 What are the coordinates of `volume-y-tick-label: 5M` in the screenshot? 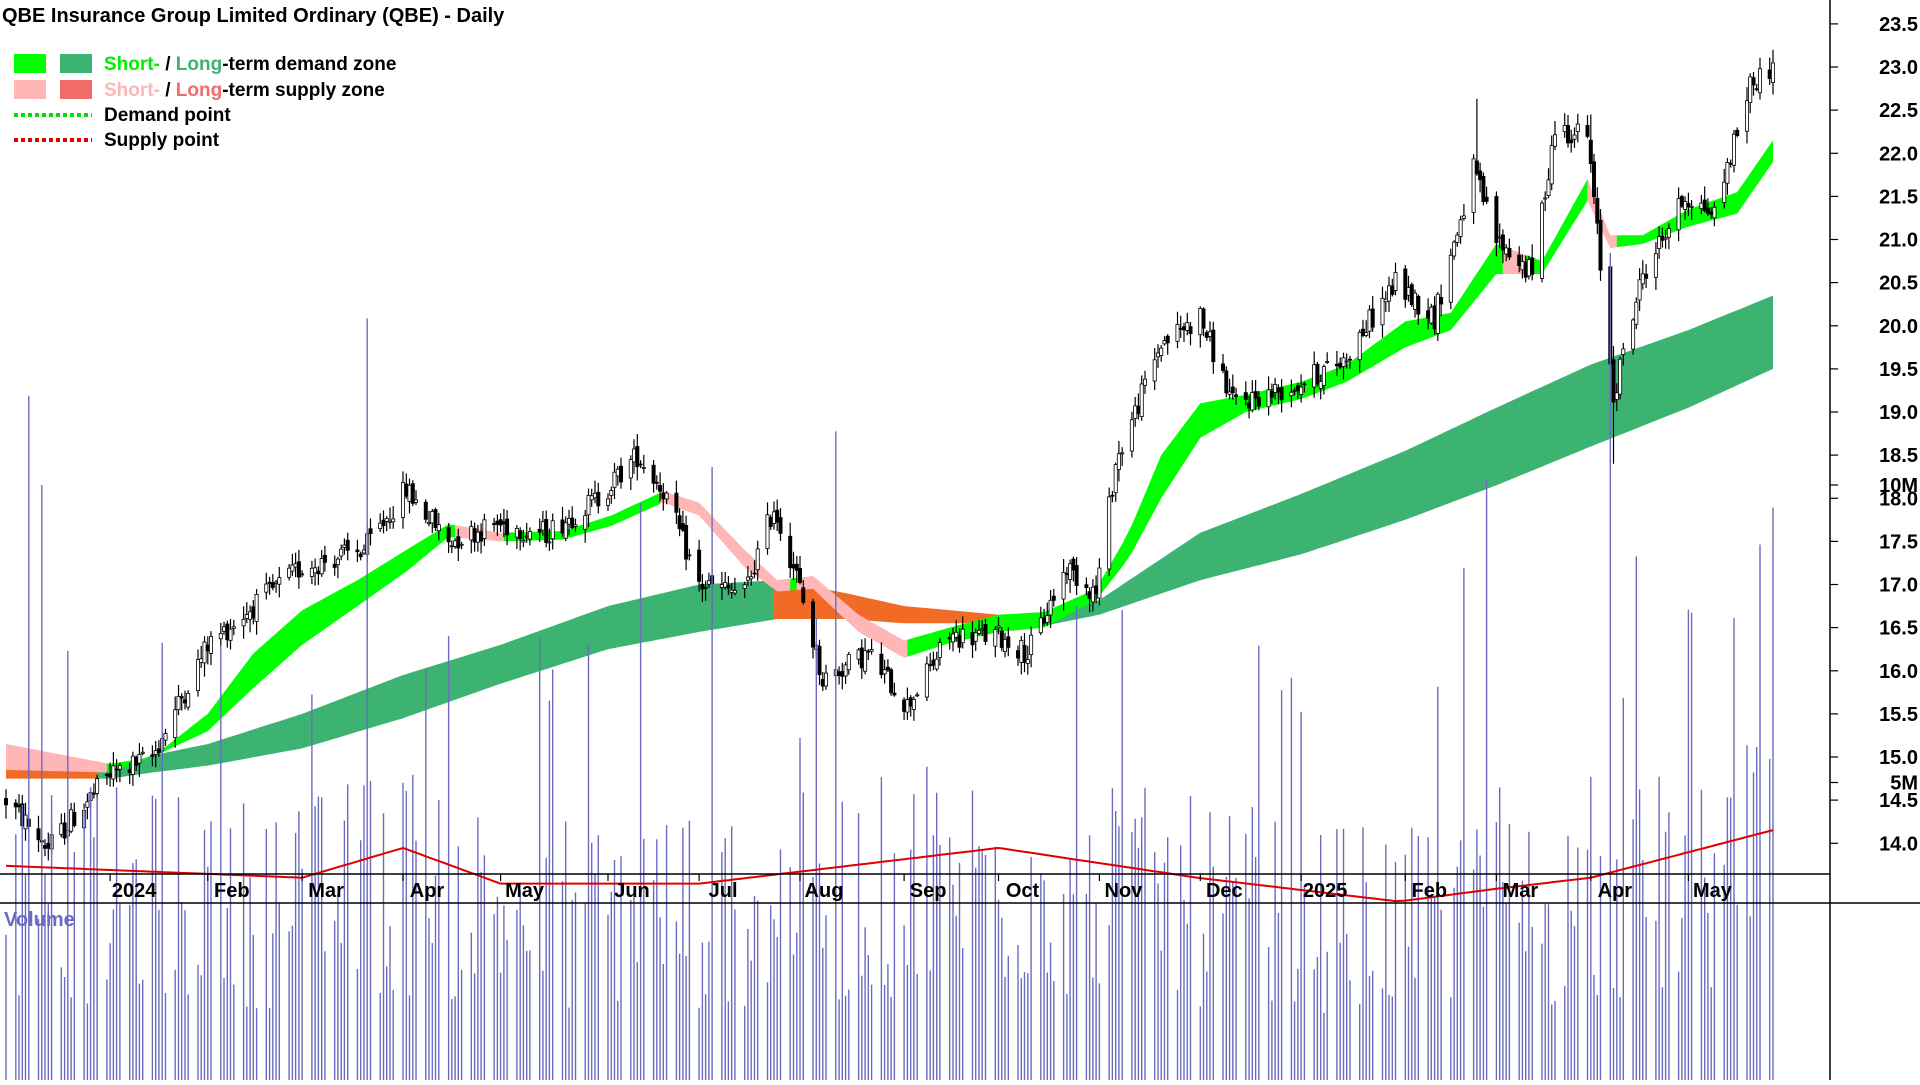 It's located at (1904, 784).